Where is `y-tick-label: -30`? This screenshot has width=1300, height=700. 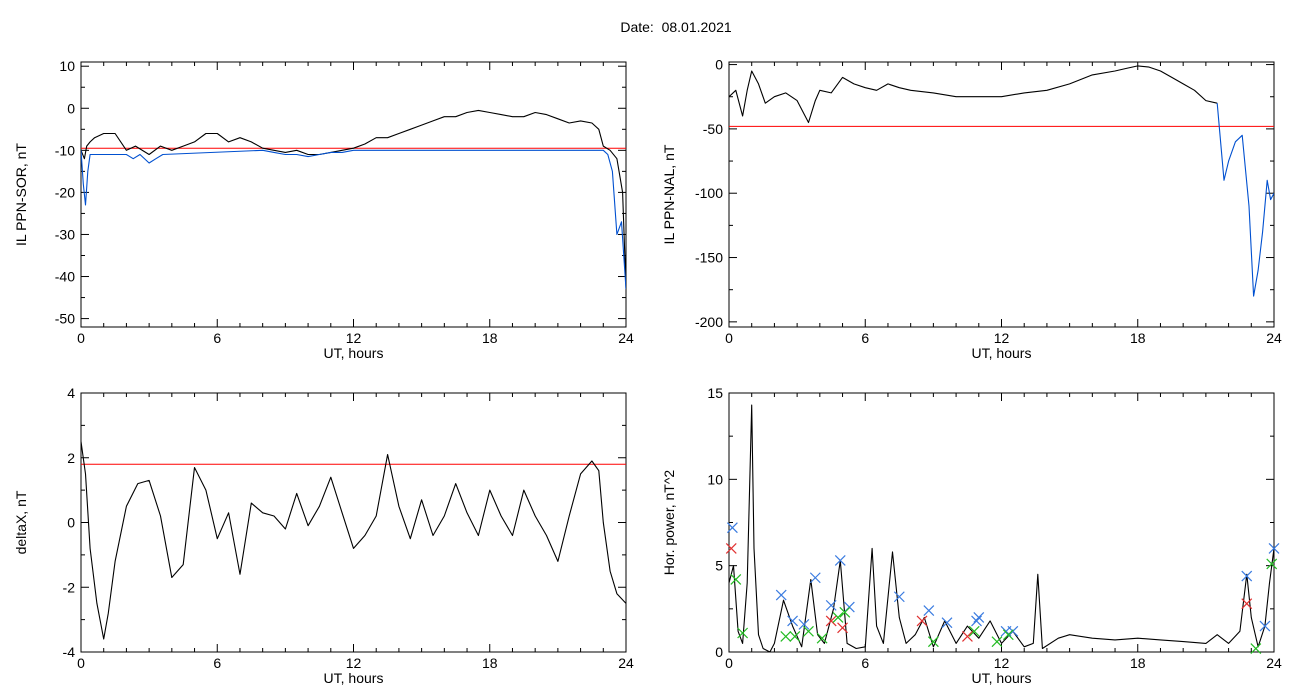 y-tick-label: -30 is located at coordinates (65, 234).